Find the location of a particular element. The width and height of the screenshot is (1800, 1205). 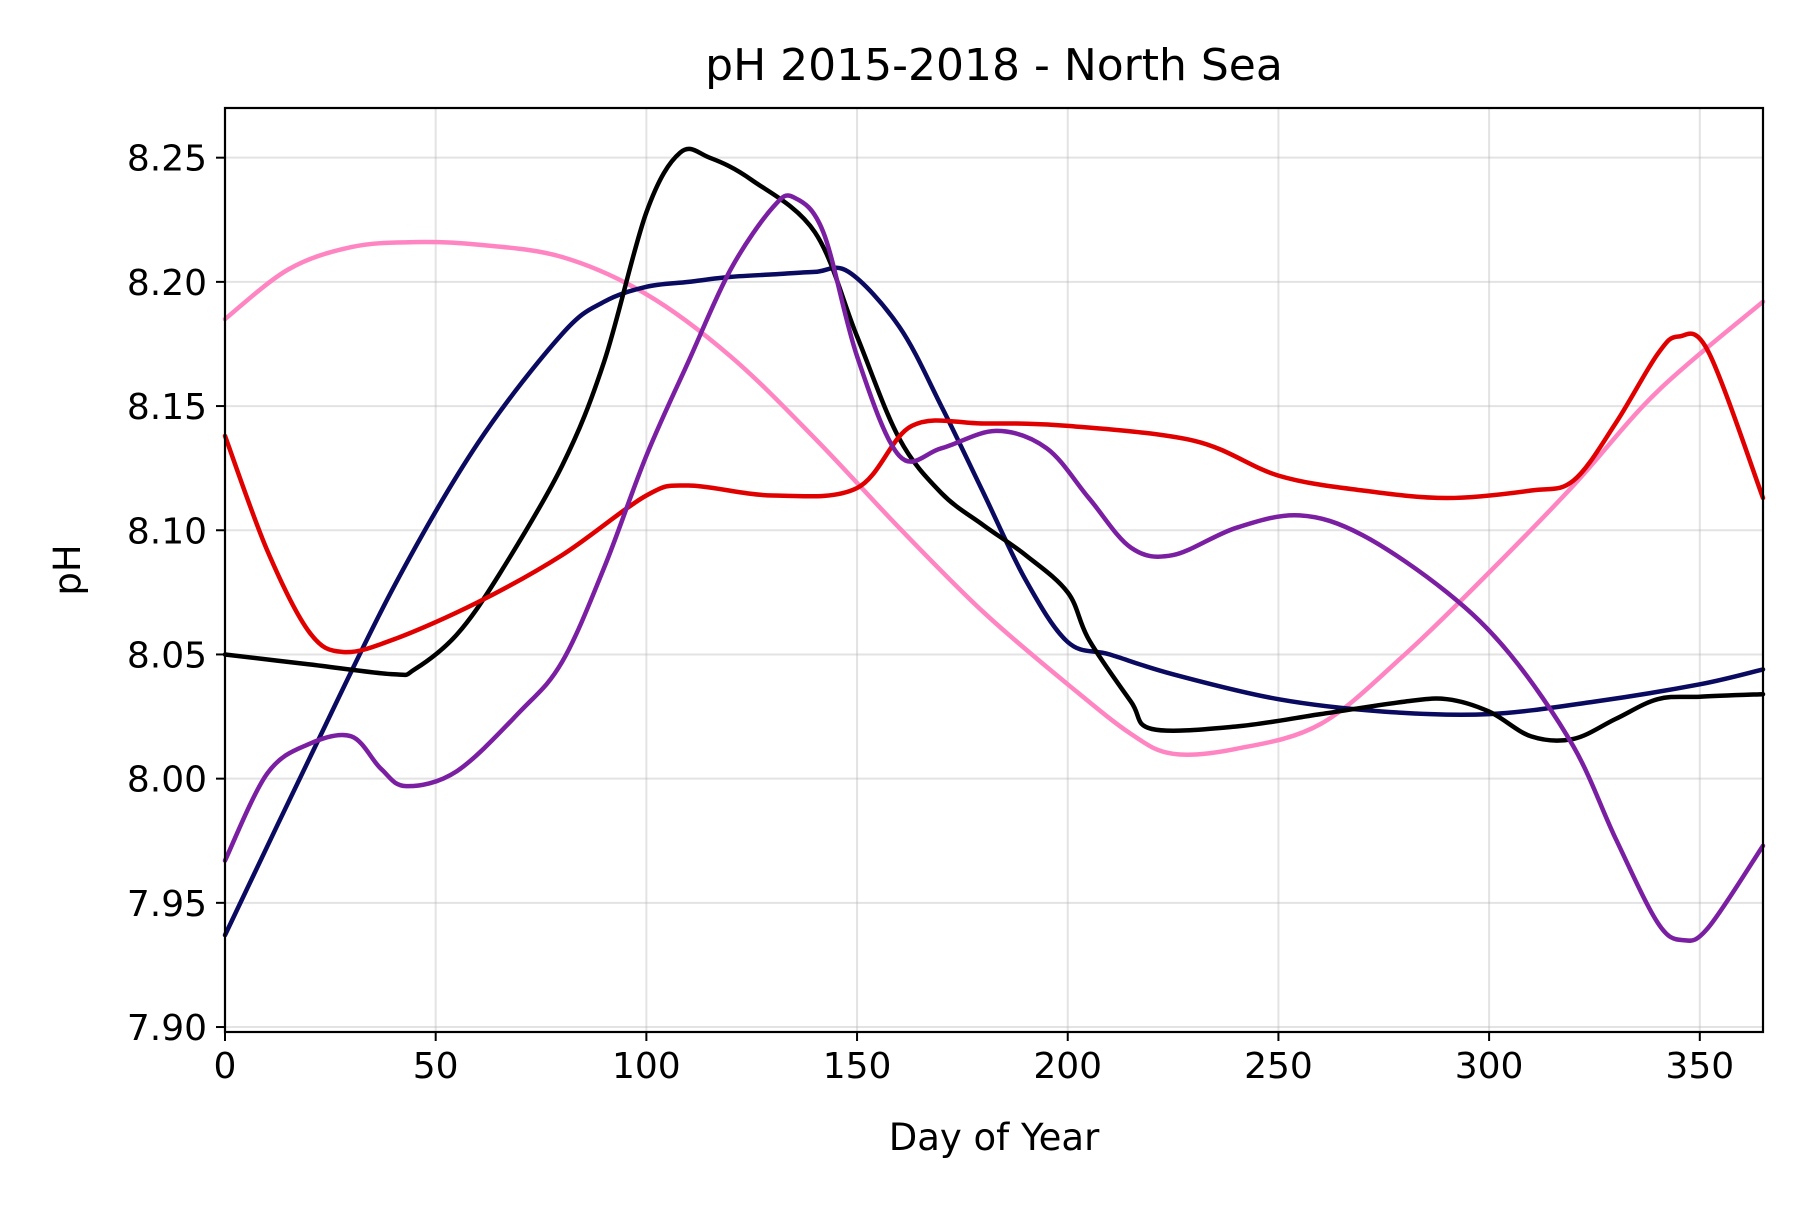

y-tick-label: 8.05 is located at coordinates (167, 655).